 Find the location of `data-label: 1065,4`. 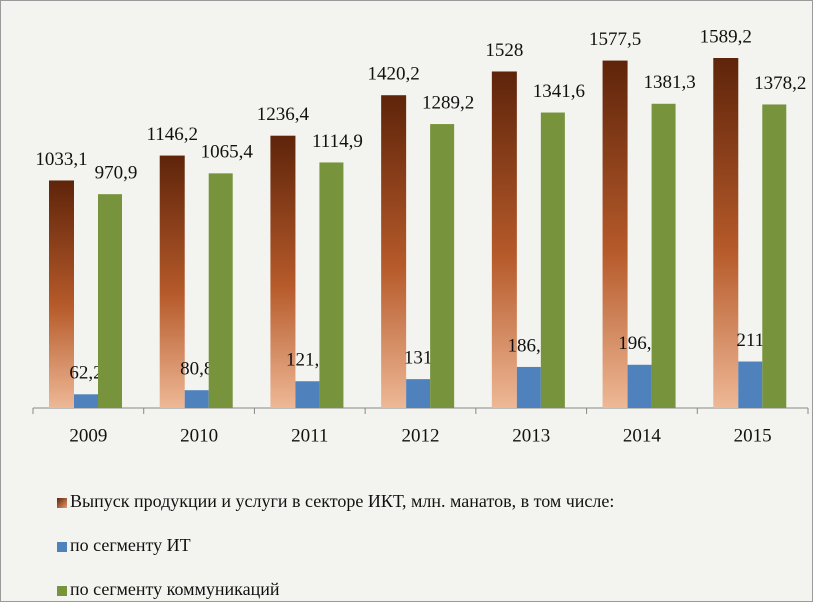

data-label: 1065,4 is located at coordinates (227, 152).